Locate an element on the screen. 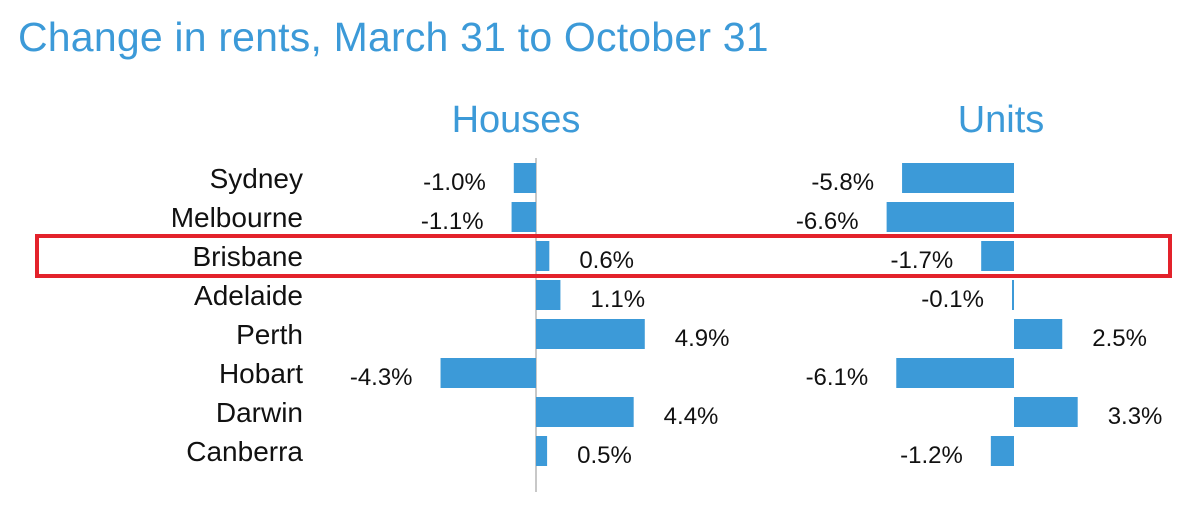 Image resolution: width=1204 pixels, height=515 pixels. houses-value-label-brisbane: 0.6% is located at coordinates (606, 260).